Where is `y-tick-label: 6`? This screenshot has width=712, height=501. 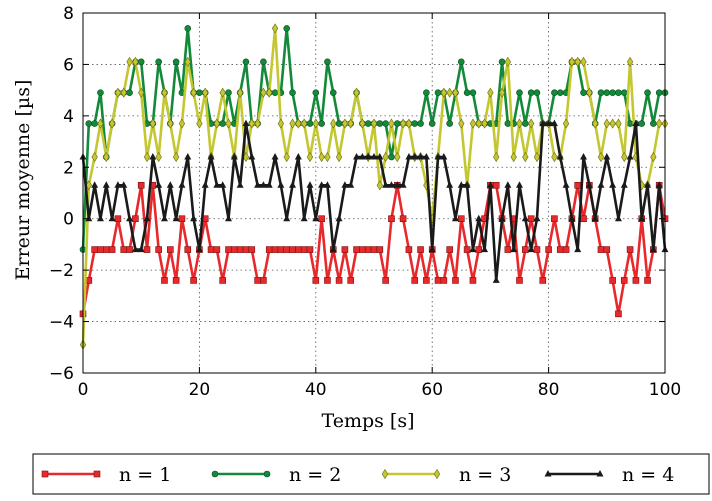 y-tick-label: 6 is located at coordinates (68, 65).